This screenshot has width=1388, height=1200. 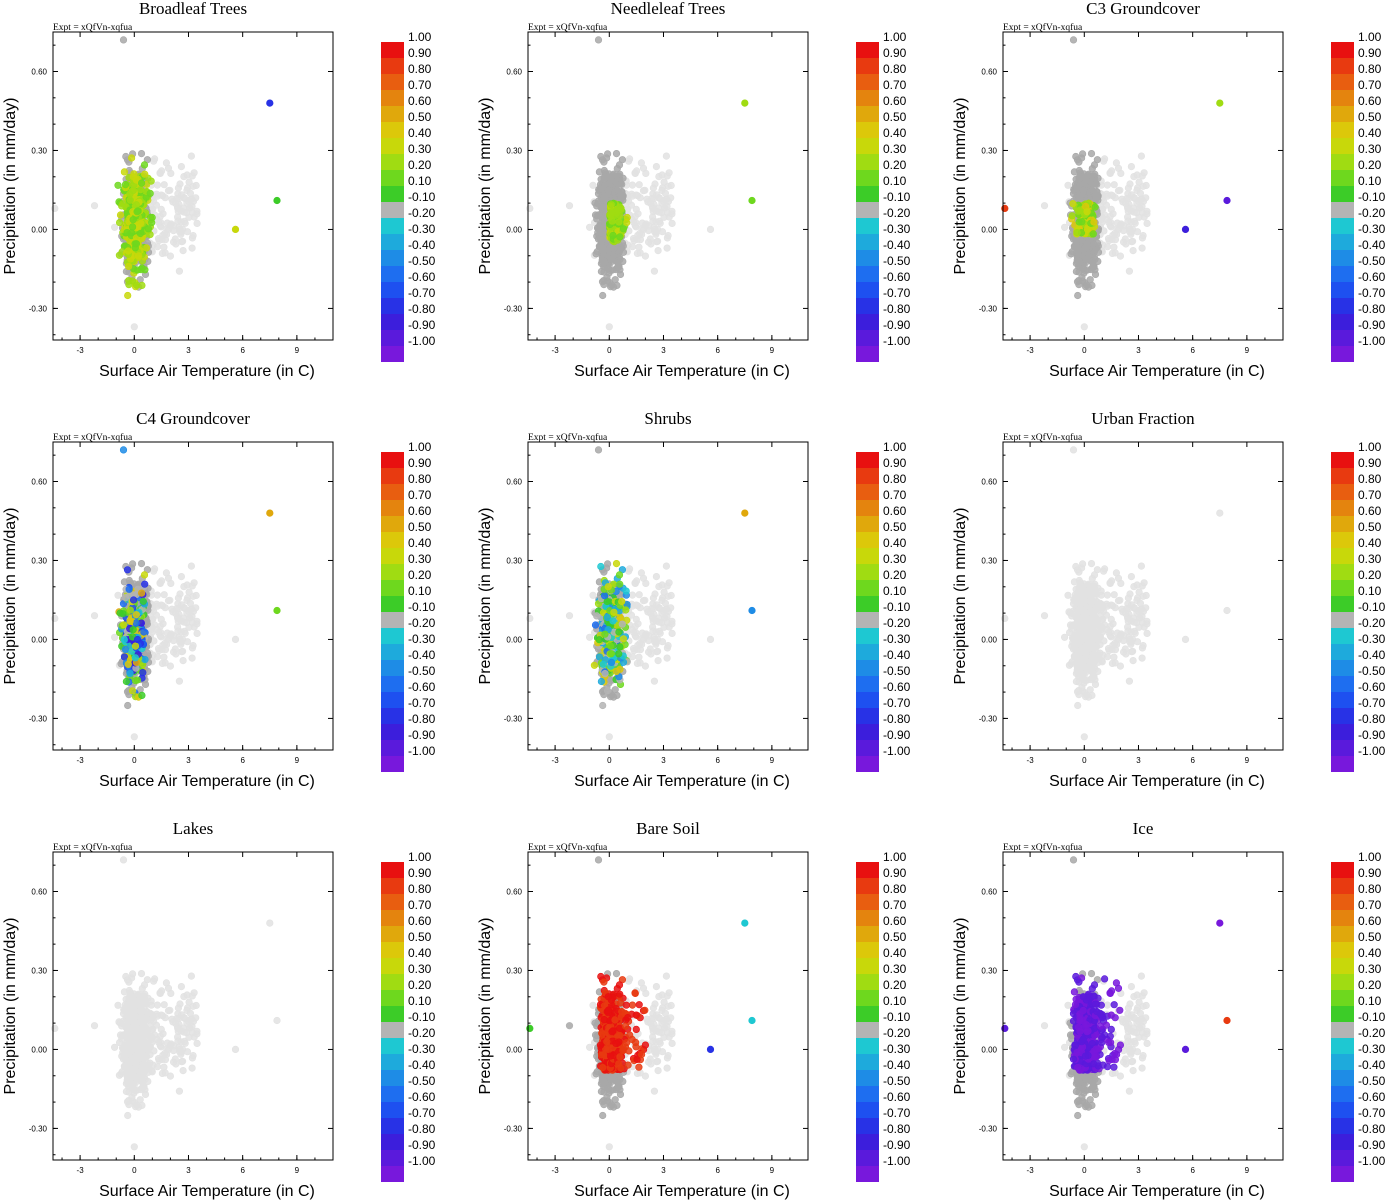 What do you see at coordinates (513, 308) in the screenshot?
I see `y-tick-label: -0.30` at bounding box center [513, 308].